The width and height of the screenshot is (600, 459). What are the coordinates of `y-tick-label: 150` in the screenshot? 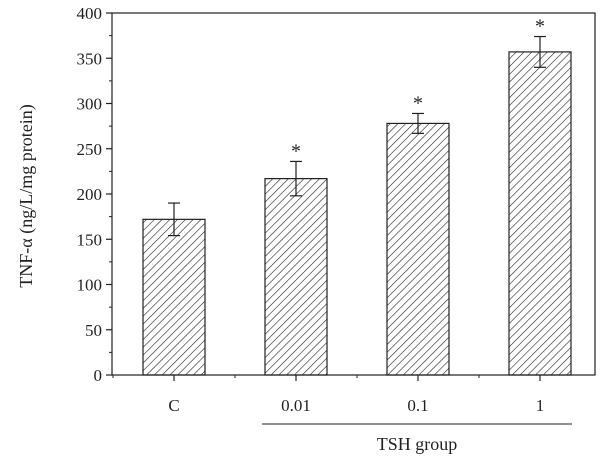 It's located at (90, 239).